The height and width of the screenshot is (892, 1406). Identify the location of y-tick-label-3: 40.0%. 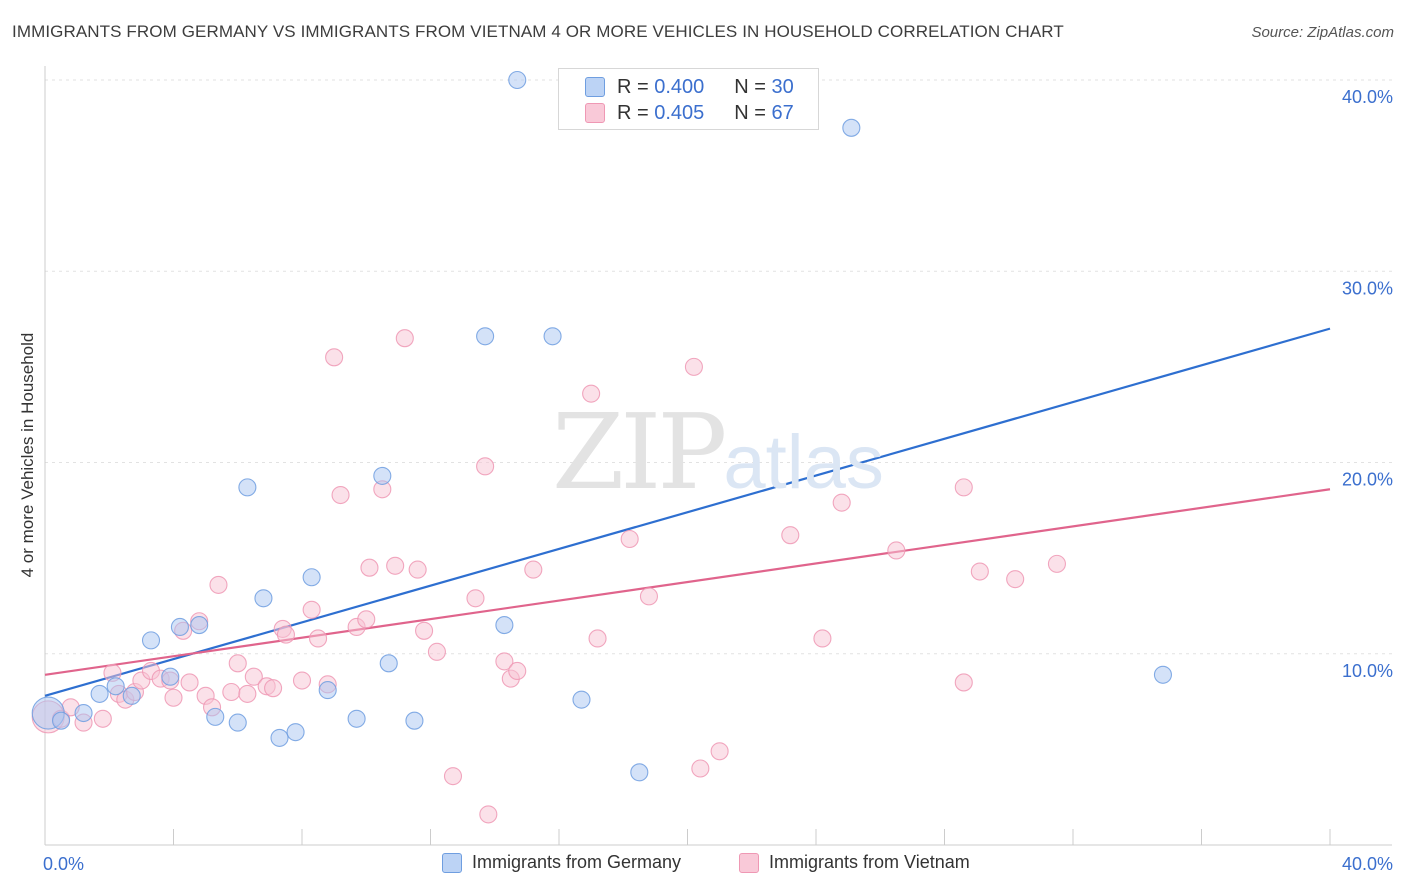
(1367, 97).